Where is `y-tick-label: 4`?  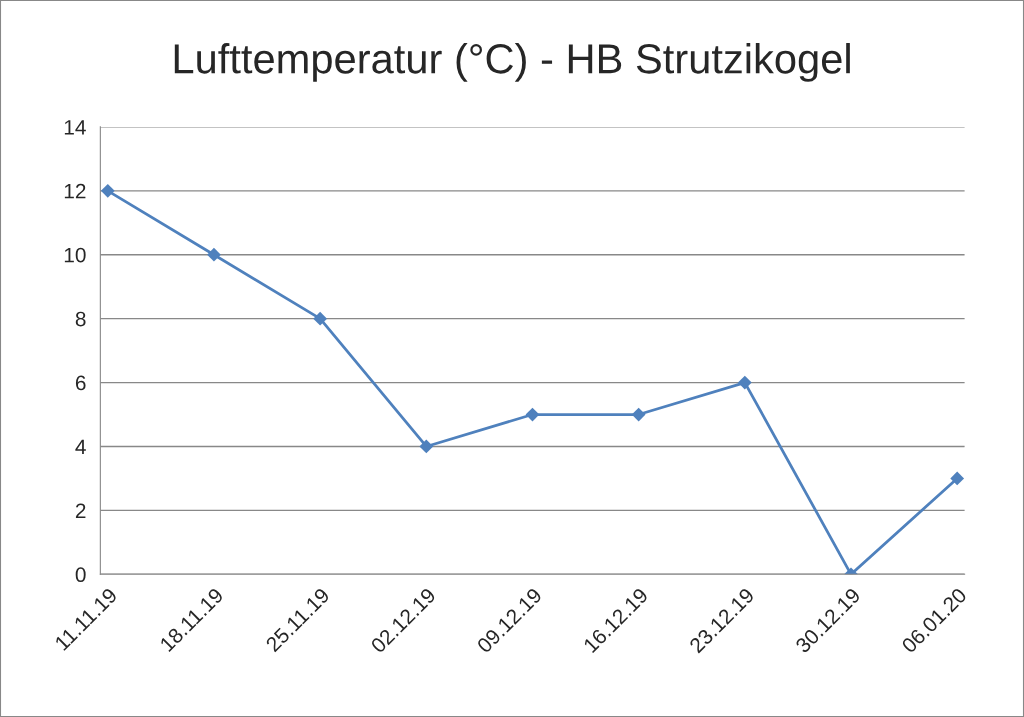 y-tick-label: 4 is located at coordinates (80, 447).